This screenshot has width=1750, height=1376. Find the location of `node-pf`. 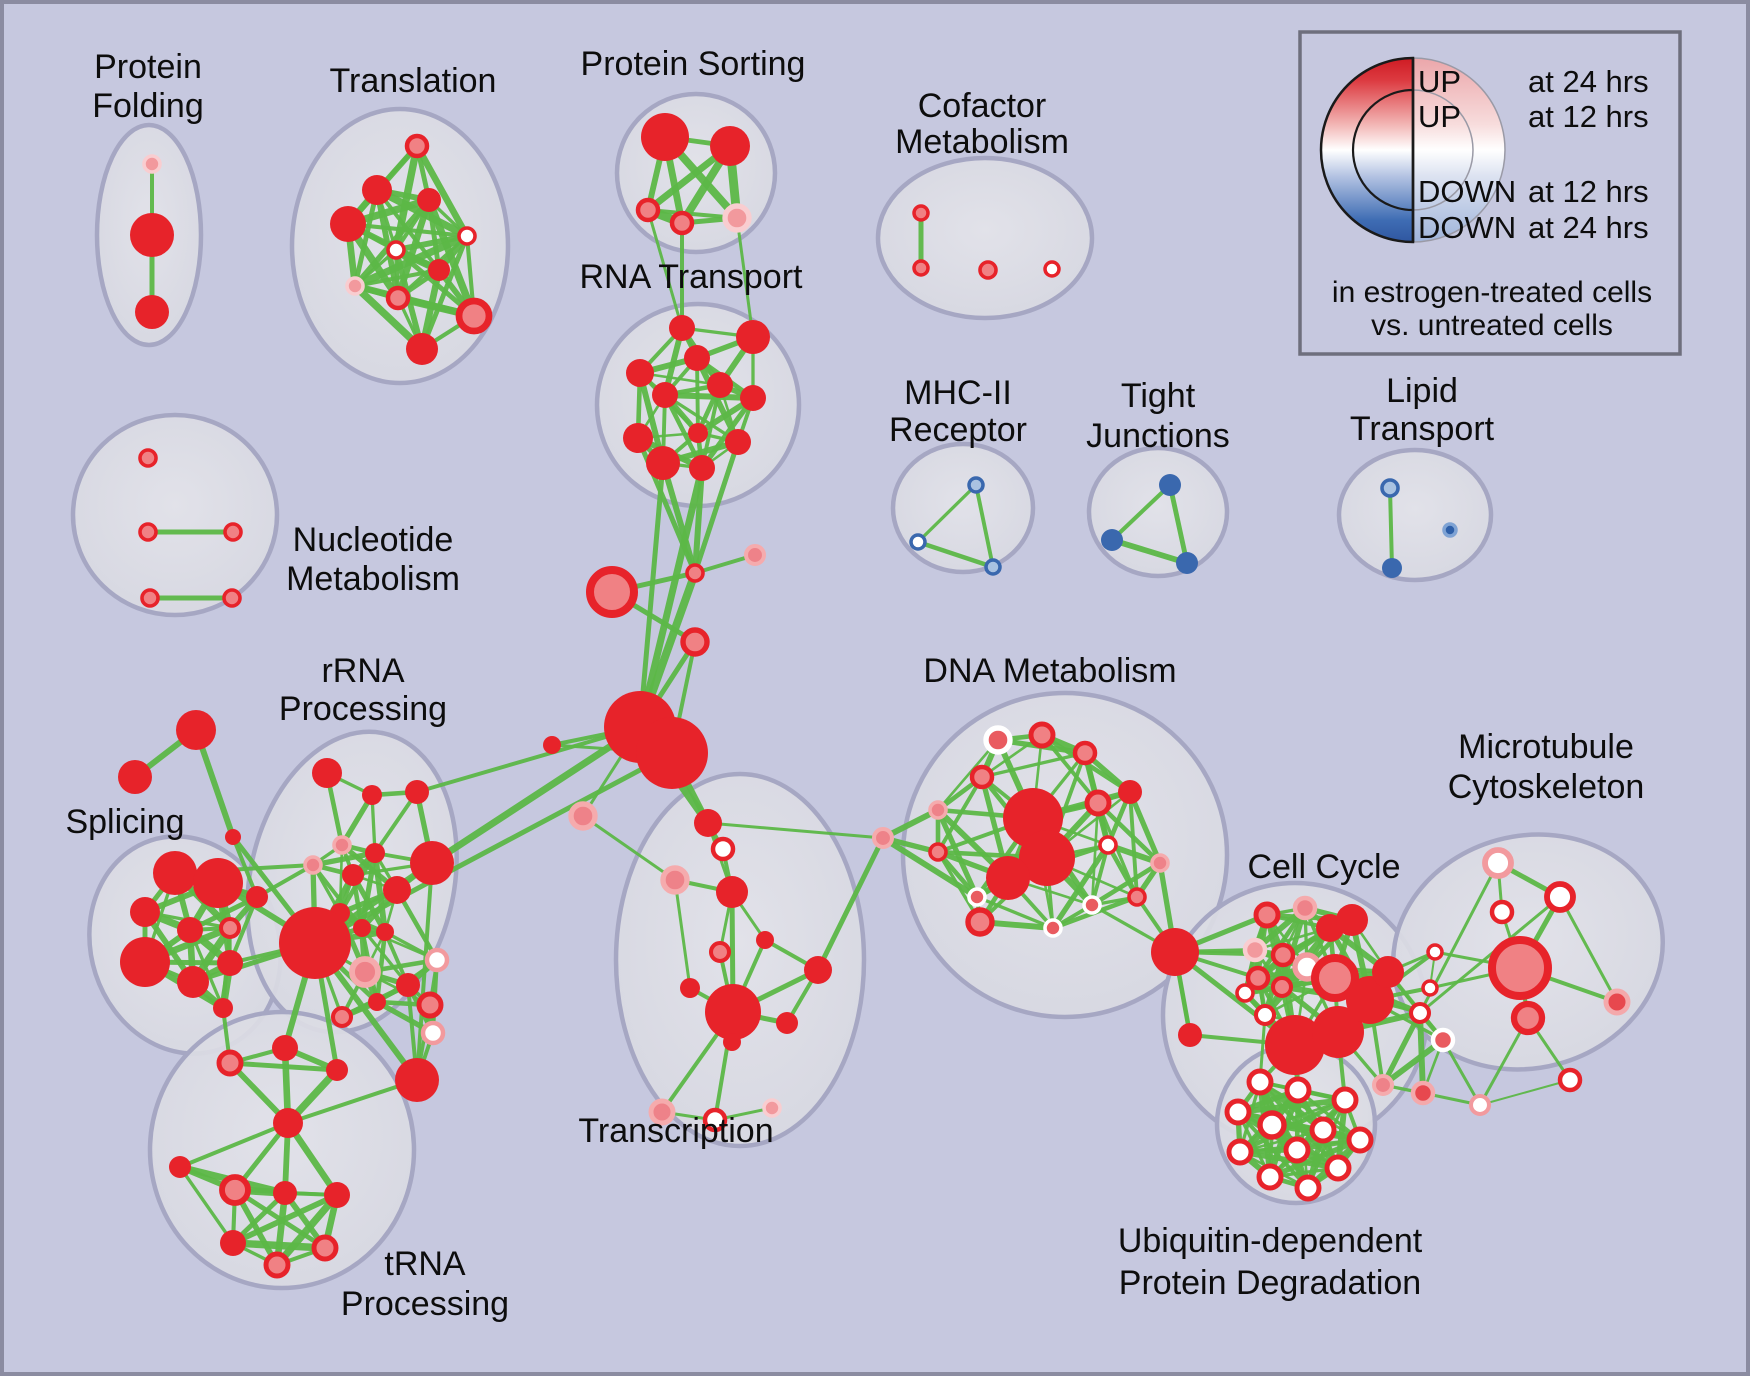

node-pf is located at coordinates (152, 312).